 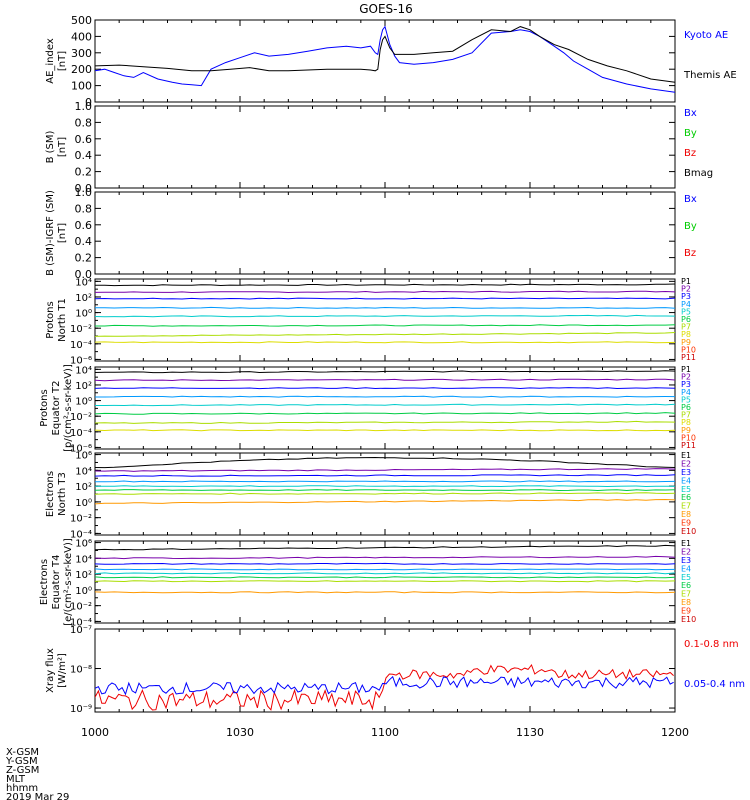 What do you see at coordinates (686, 327) in the screenshot?
I see `legend-entry: P7` at bounding box center [686, 327].